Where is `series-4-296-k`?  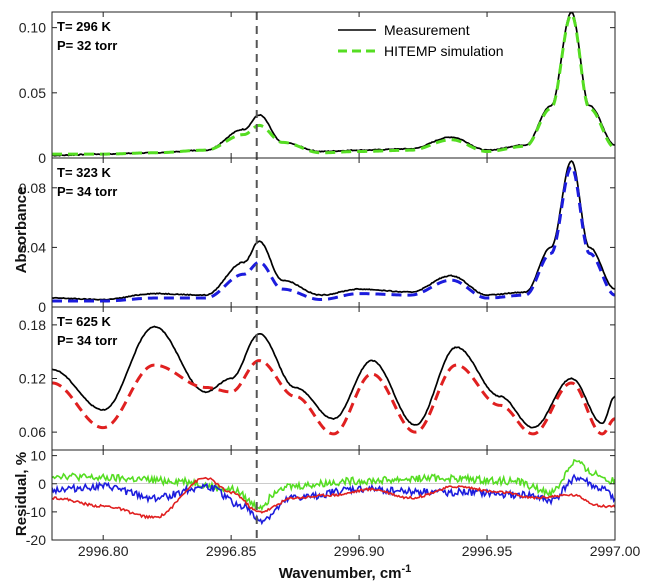
series-4-296-k is located at coordinates (333, 485).